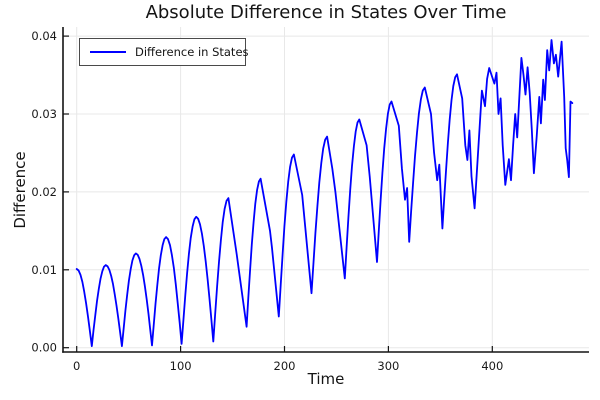  What do you see at coordinates (492, 366) in the screenshot?
I see `x-tick-label: 400` at bounding box center [492, 366].